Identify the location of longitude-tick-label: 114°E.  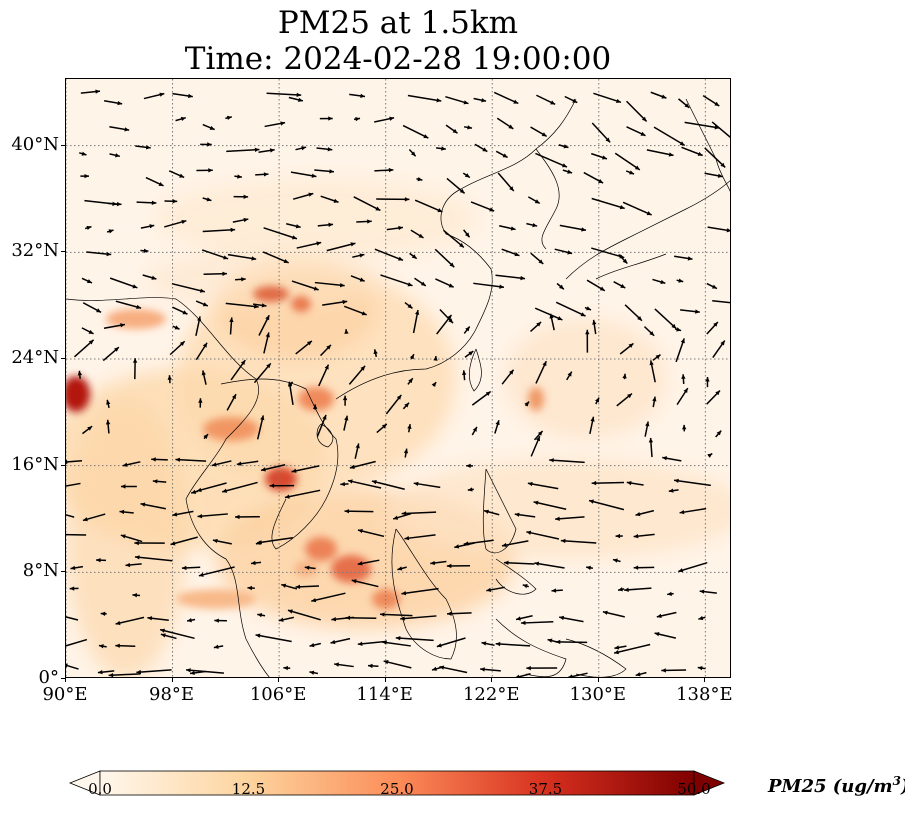
(384, 694).